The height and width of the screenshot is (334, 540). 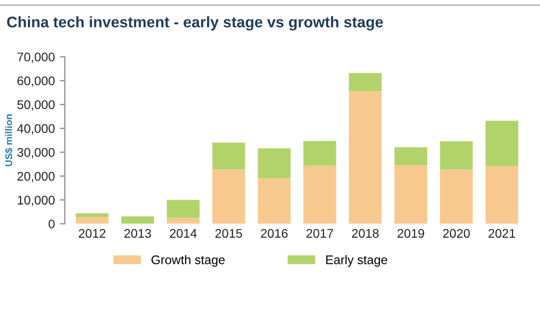 What do you see at coordinates (502, 233) in the screenshot?
I see `x-tick-label: 2021` at bounding box center [502, 233].